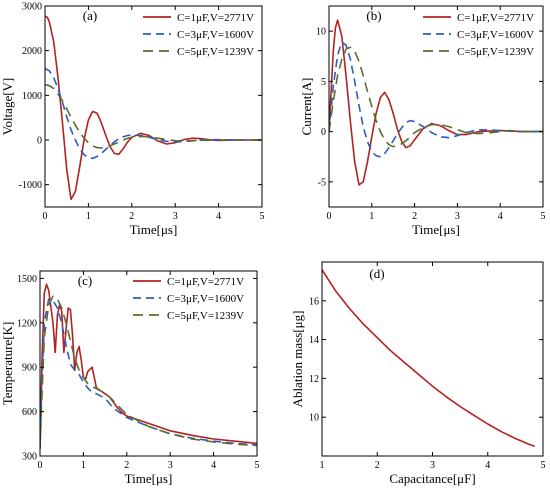  What do you see at coordinates (90, 15) in the screenshot?
I see `panel-tag: (a)` at bounding box center [90, 15].